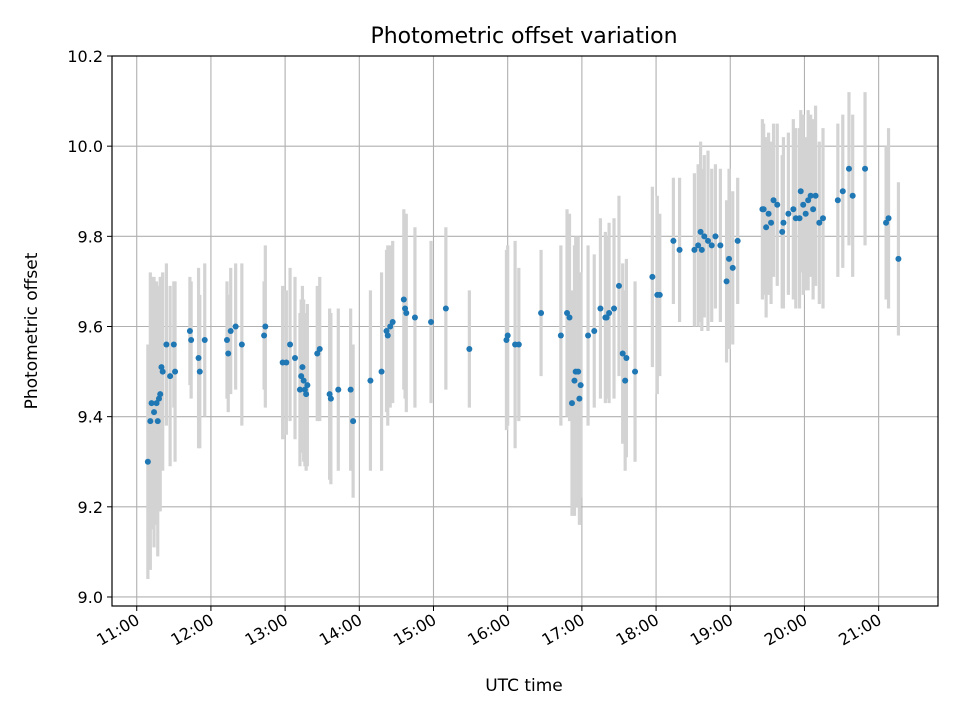 The image size is (960, 720). Describe the element at coordinates (859, 630) in the screenshot. I see `x-tick-label: 21:00` at that location.